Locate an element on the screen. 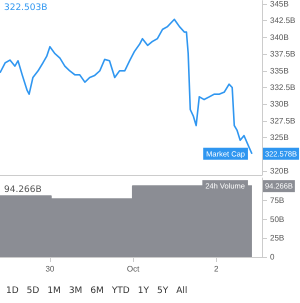 Image resolution: width=300 pixels, height=303 pixels. text: 1D is located at coordinates (12, 291).